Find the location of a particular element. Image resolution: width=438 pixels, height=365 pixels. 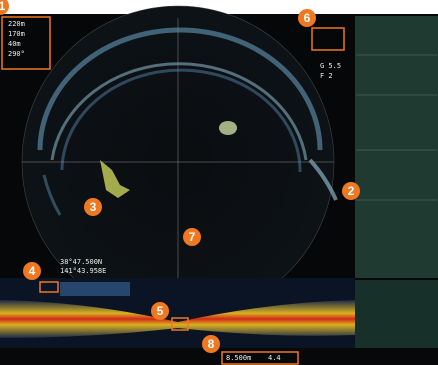

readout: 170m is located at coordinates (16, 34).